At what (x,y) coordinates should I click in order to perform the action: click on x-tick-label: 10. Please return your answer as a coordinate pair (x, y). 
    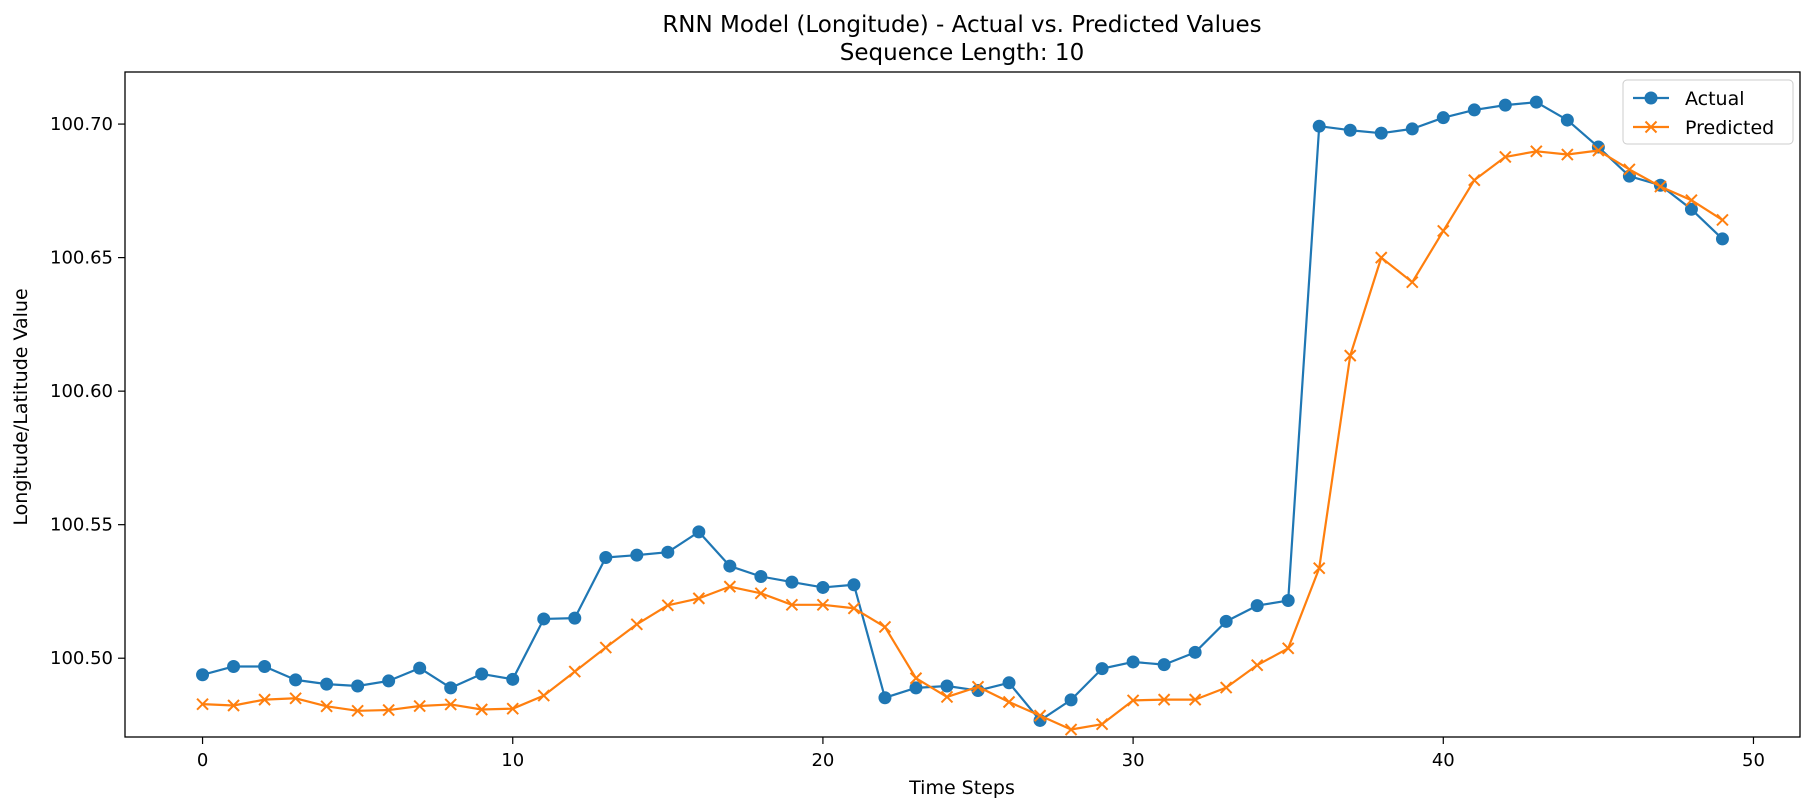
    Looking at the image, I should click on (512, 760).